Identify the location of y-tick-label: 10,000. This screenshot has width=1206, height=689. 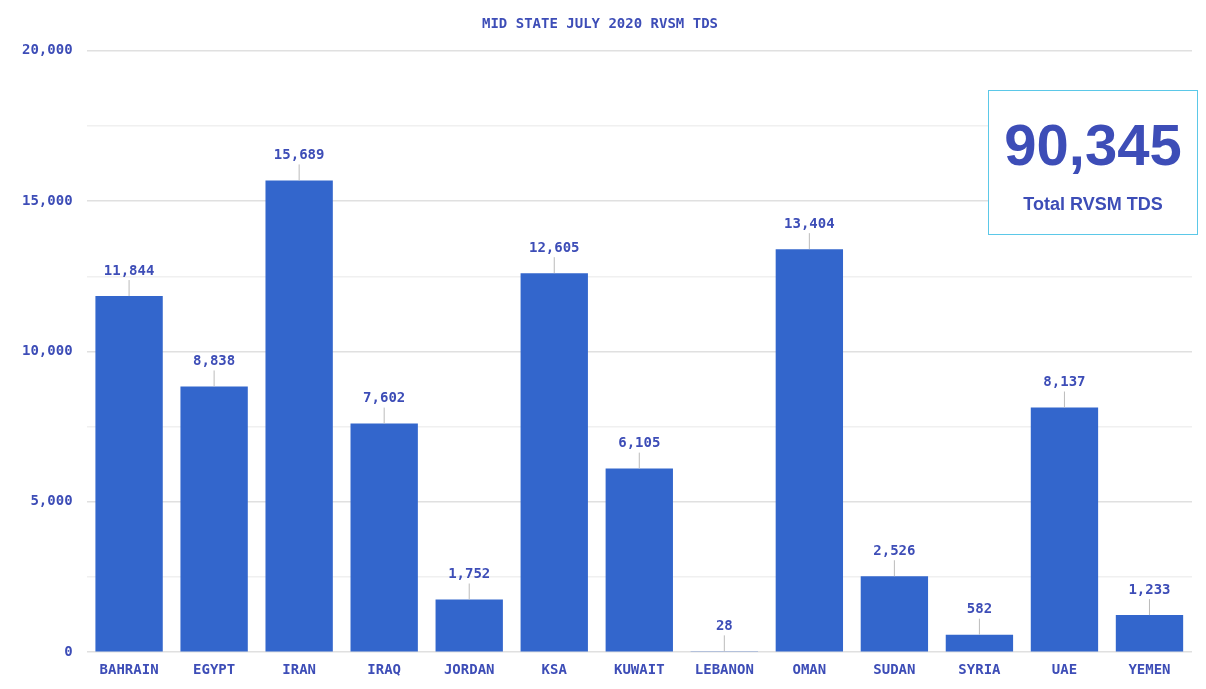
(47, 350).